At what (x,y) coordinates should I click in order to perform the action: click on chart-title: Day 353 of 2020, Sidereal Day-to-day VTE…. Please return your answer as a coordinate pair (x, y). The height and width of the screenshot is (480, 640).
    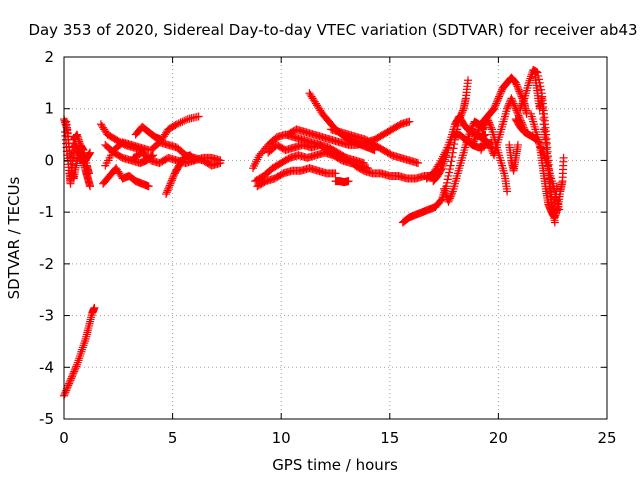
    Looking at the image, I should click on (332, 30).